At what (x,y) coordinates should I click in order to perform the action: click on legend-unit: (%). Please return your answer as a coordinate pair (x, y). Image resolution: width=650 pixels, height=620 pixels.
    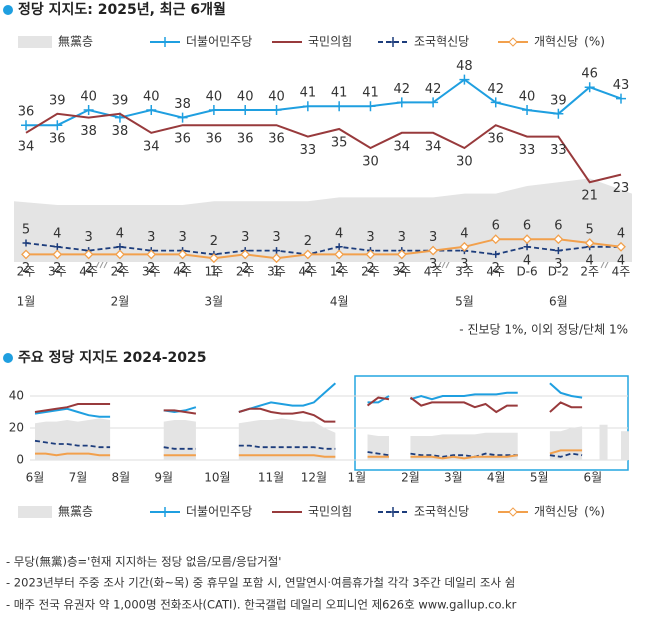
    Looking at the image, I should click on (594, 42).